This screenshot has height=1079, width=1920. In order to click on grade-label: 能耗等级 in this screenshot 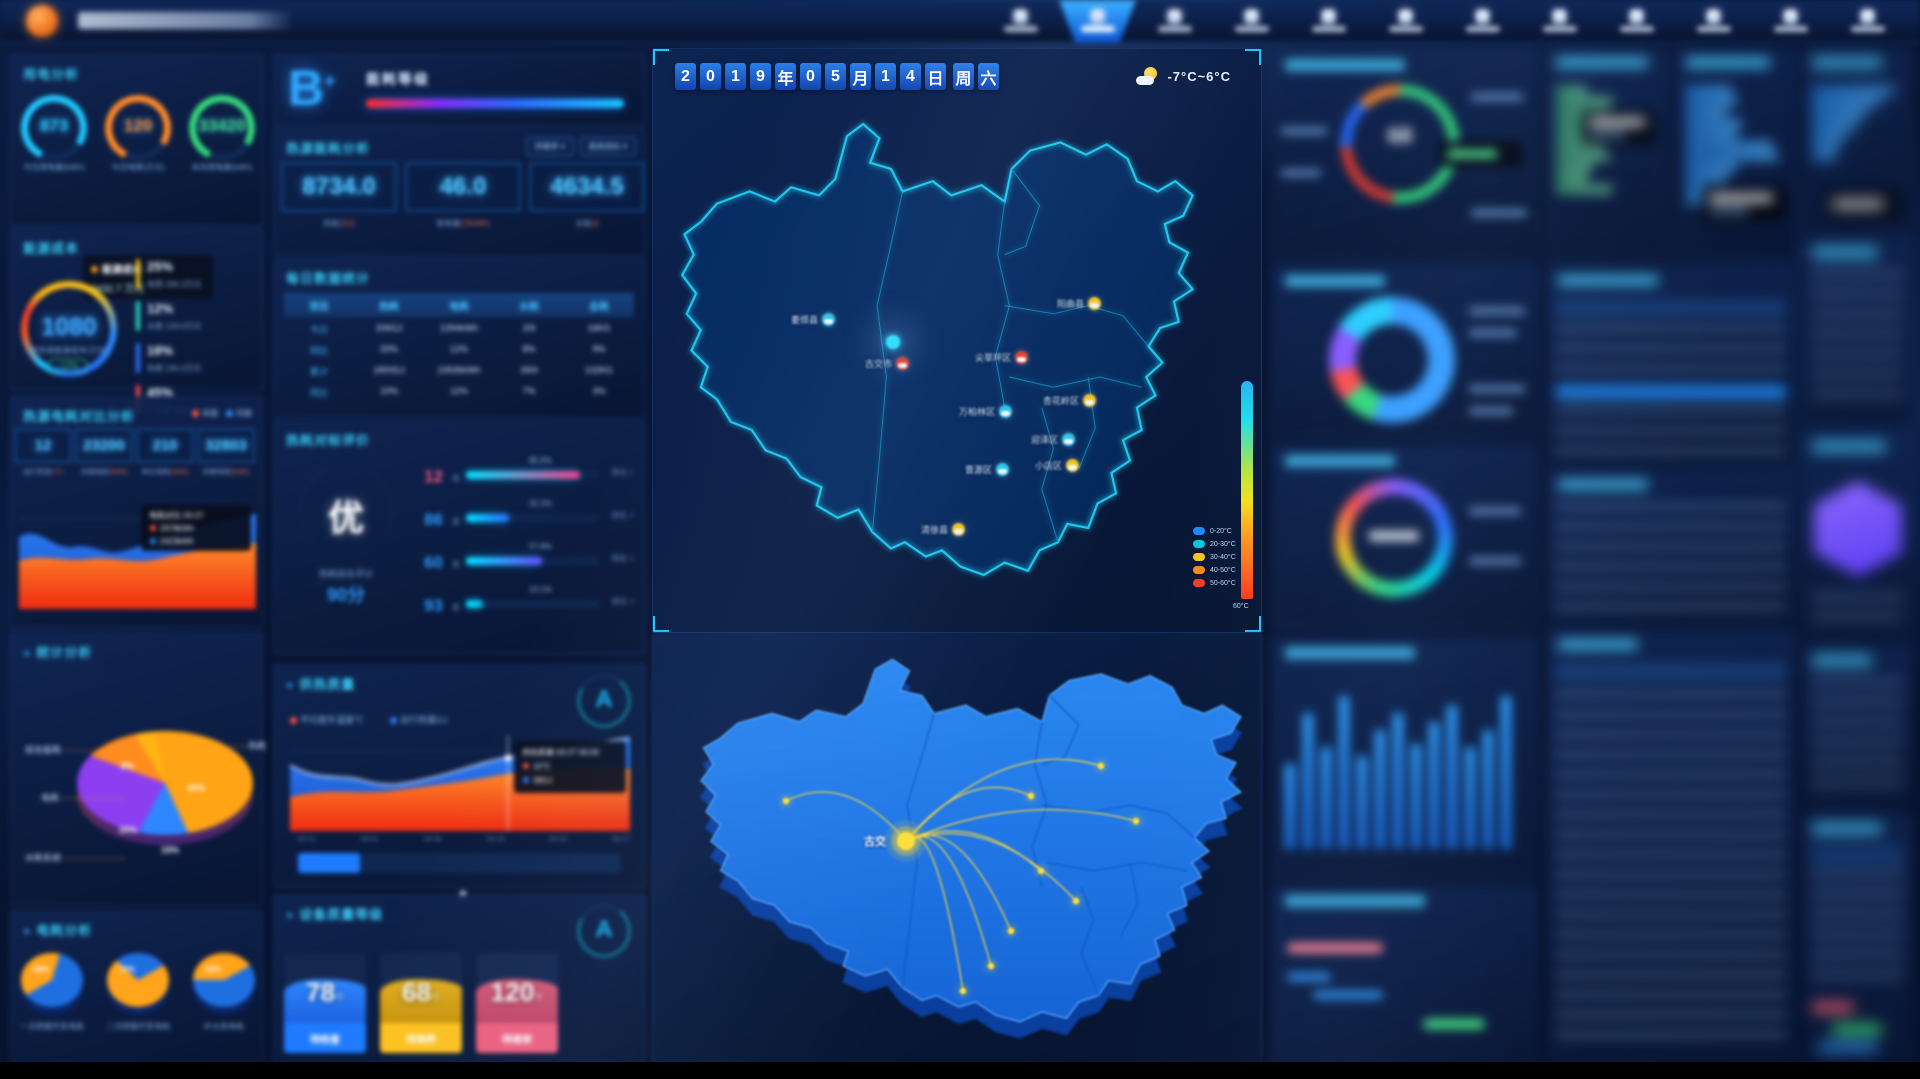, I will do `click(398, 79)`.